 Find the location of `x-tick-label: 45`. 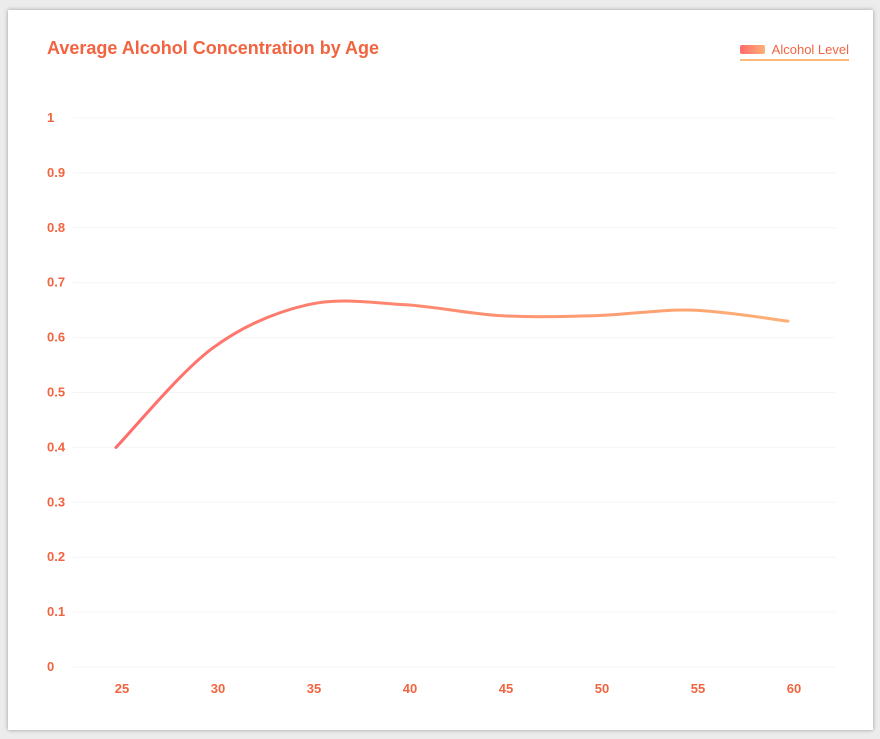

x-tick-label: 45 is located at coordinates (506, 688).